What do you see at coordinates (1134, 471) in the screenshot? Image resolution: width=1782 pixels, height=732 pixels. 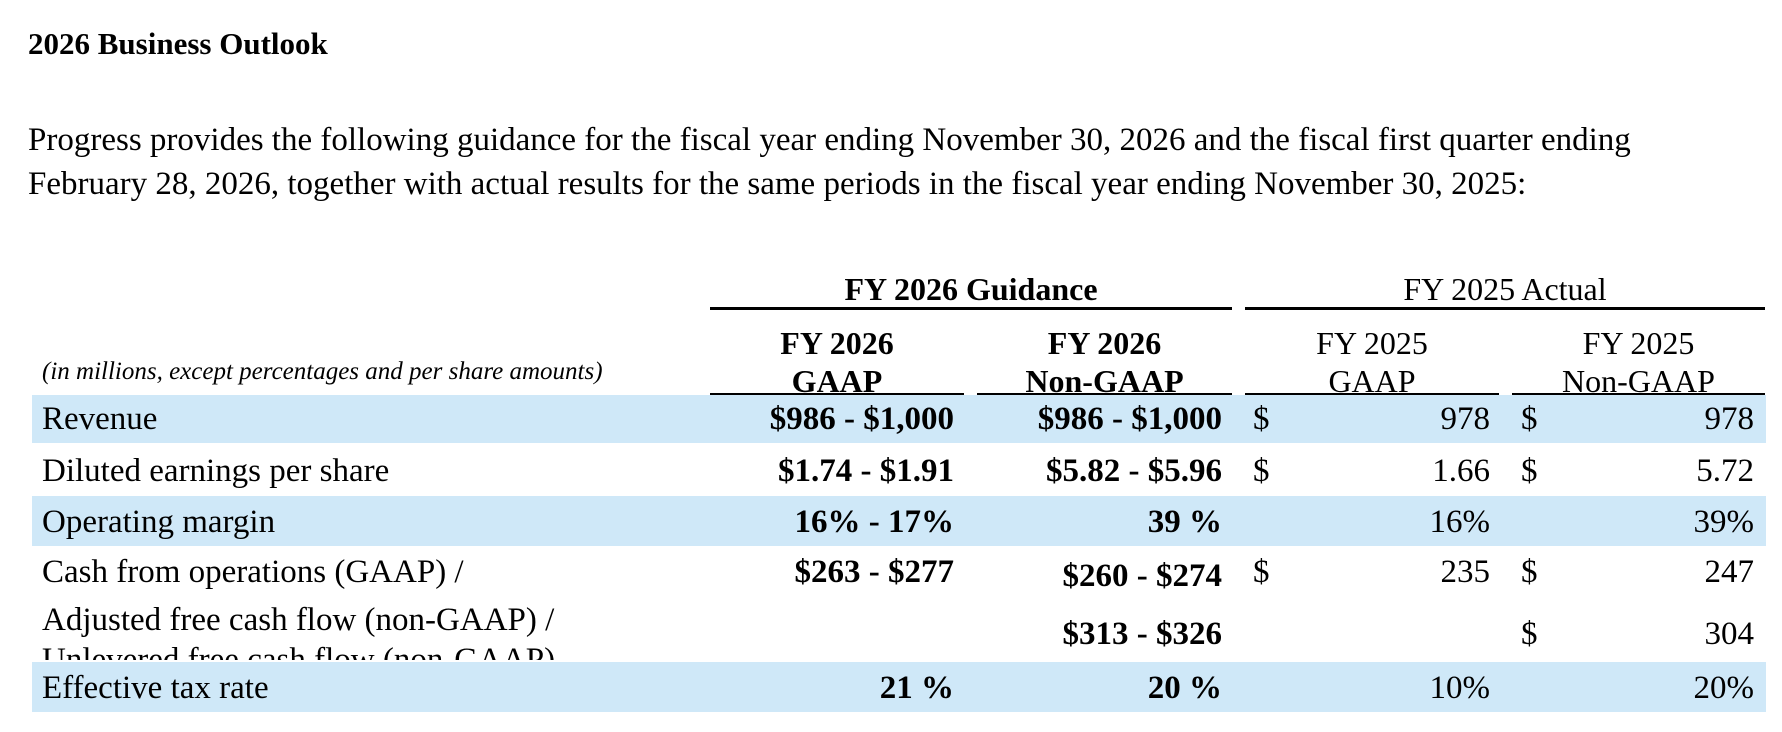 I see `fy2026-nongaap-value: $5.82 - $5.96` at bounding box center [1134, 471].